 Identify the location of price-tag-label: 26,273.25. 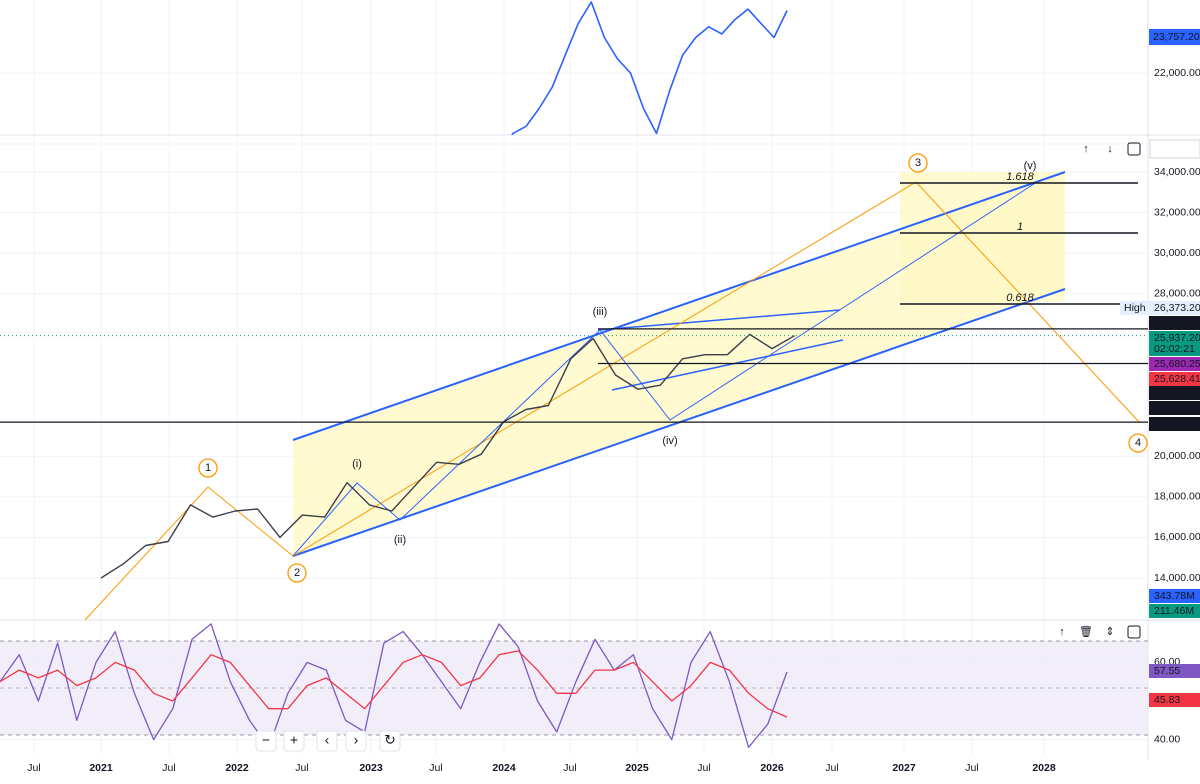
(1177, 323).